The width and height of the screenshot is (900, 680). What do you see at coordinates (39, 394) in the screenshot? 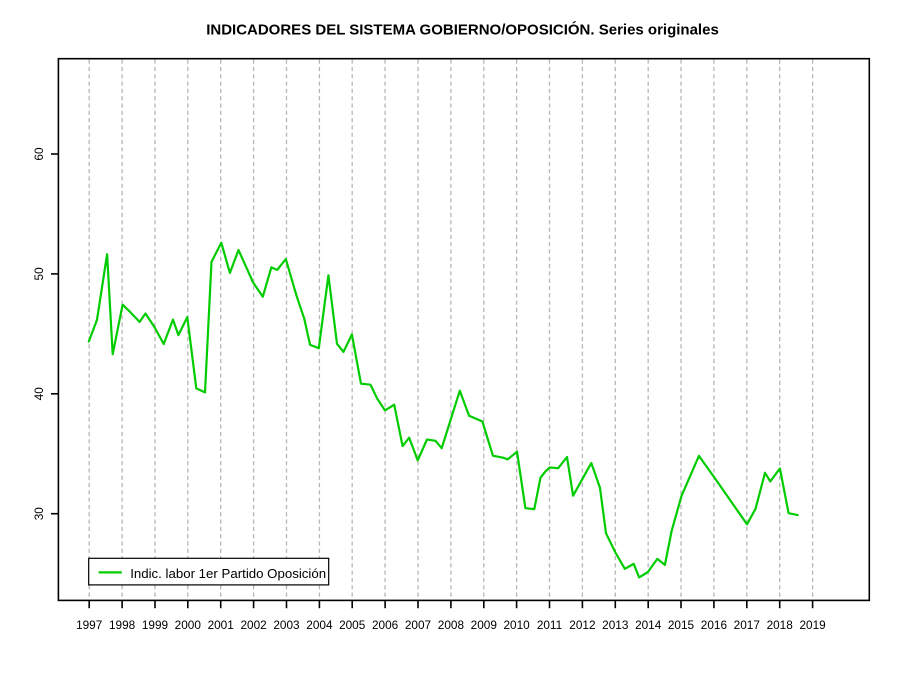
I see `svg-text: 40` at bounding box center [39, 394].